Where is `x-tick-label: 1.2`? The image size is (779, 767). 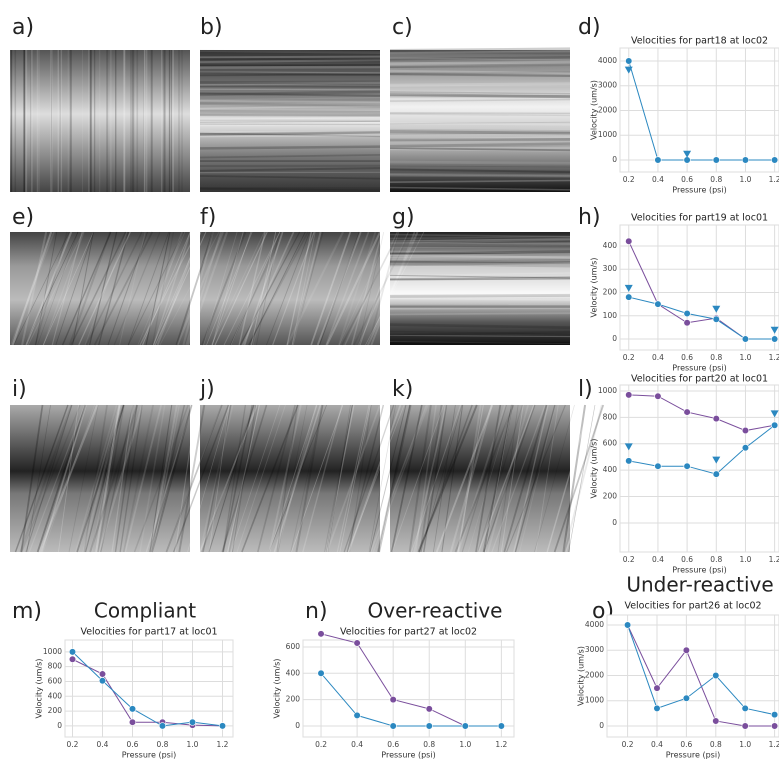
x-tick-label: 1.2 is located at coordinates (774, 357).